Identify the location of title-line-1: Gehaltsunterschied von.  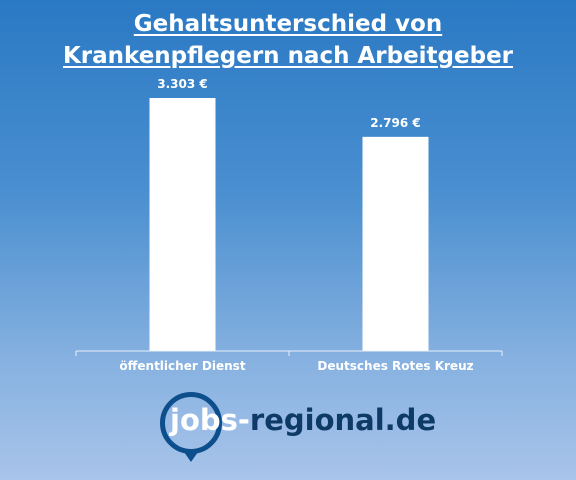
(288, 24).